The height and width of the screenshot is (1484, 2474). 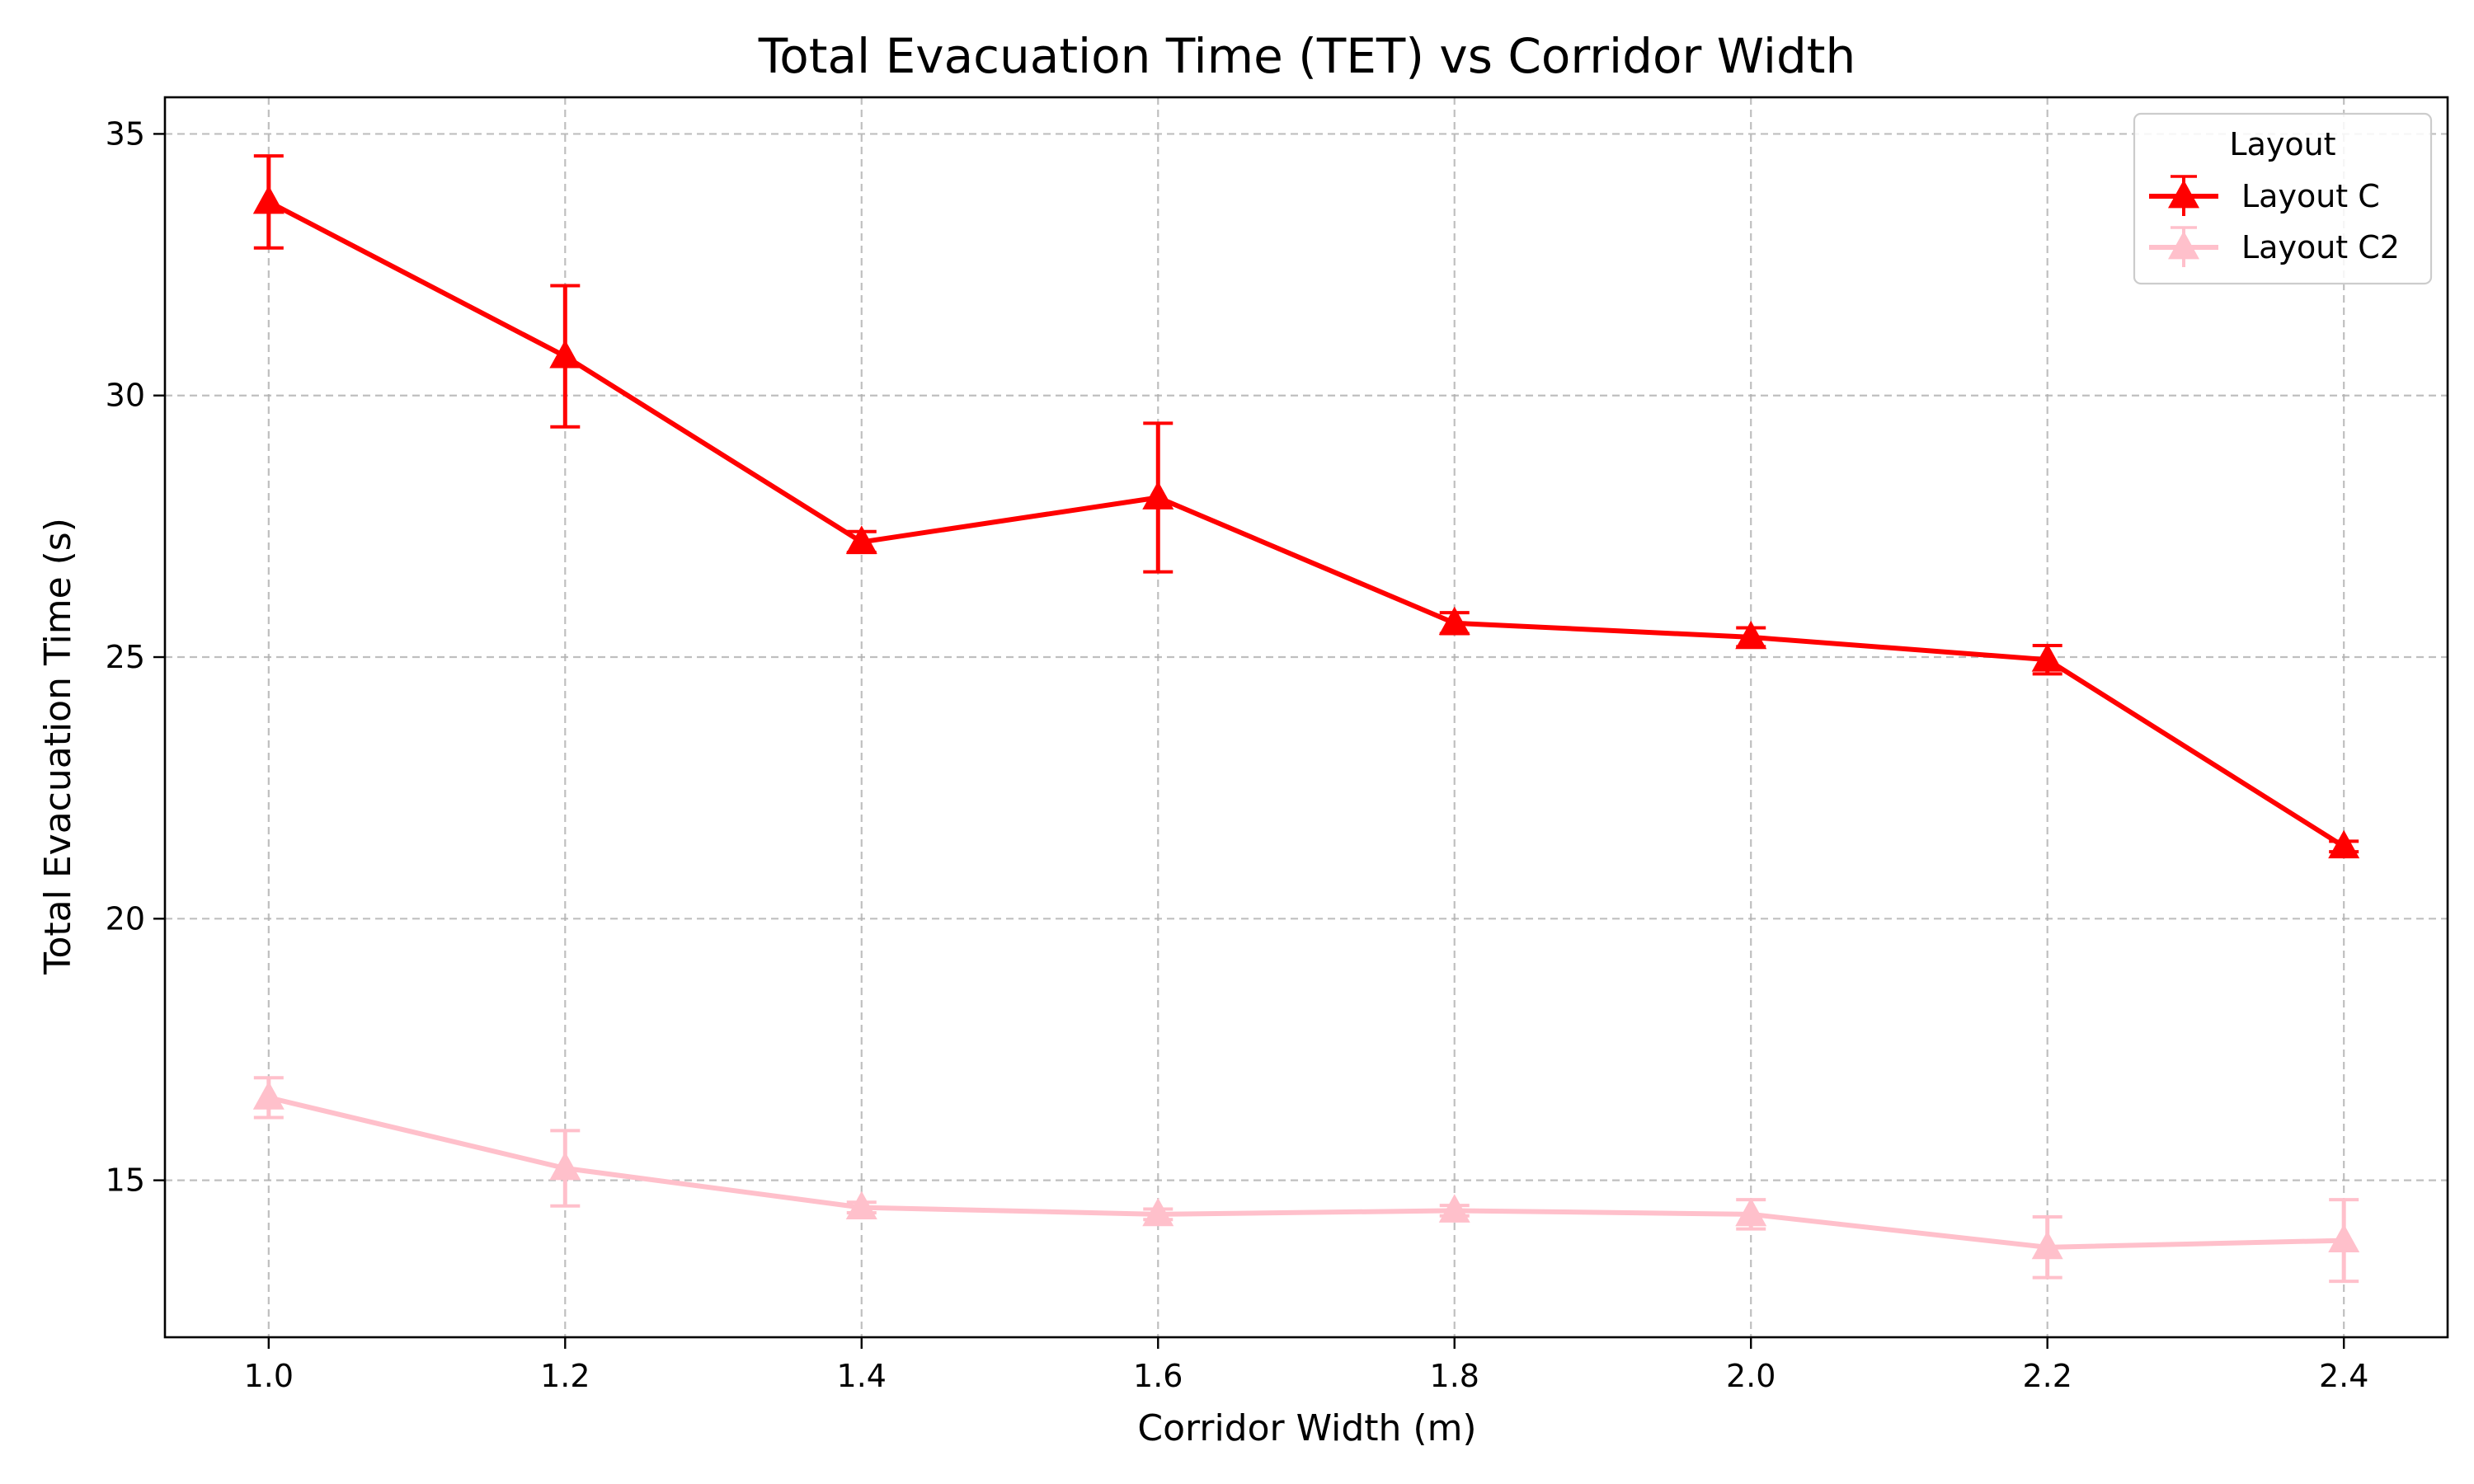 I want to click on x-tick-label: 1.4, so click(x=862, y=1376).